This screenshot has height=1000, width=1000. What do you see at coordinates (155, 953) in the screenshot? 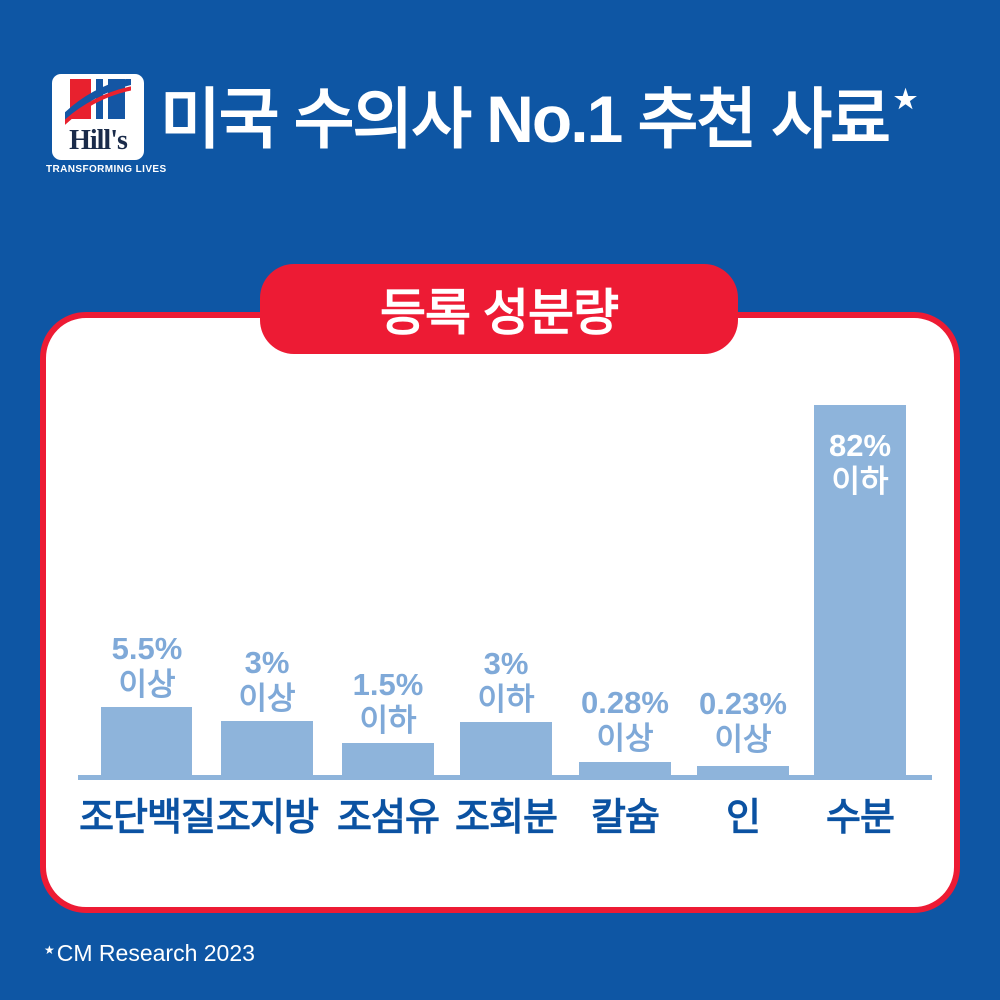
I see `footnote-text: CM Research 2023` at bounding box center [155, 953].